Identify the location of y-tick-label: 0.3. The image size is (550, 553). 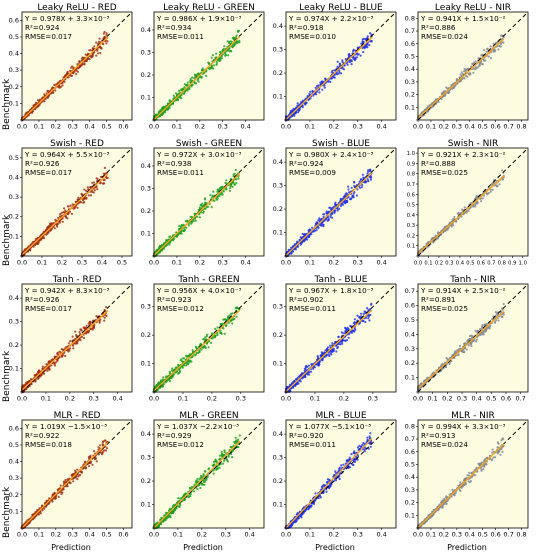
(278, 186).